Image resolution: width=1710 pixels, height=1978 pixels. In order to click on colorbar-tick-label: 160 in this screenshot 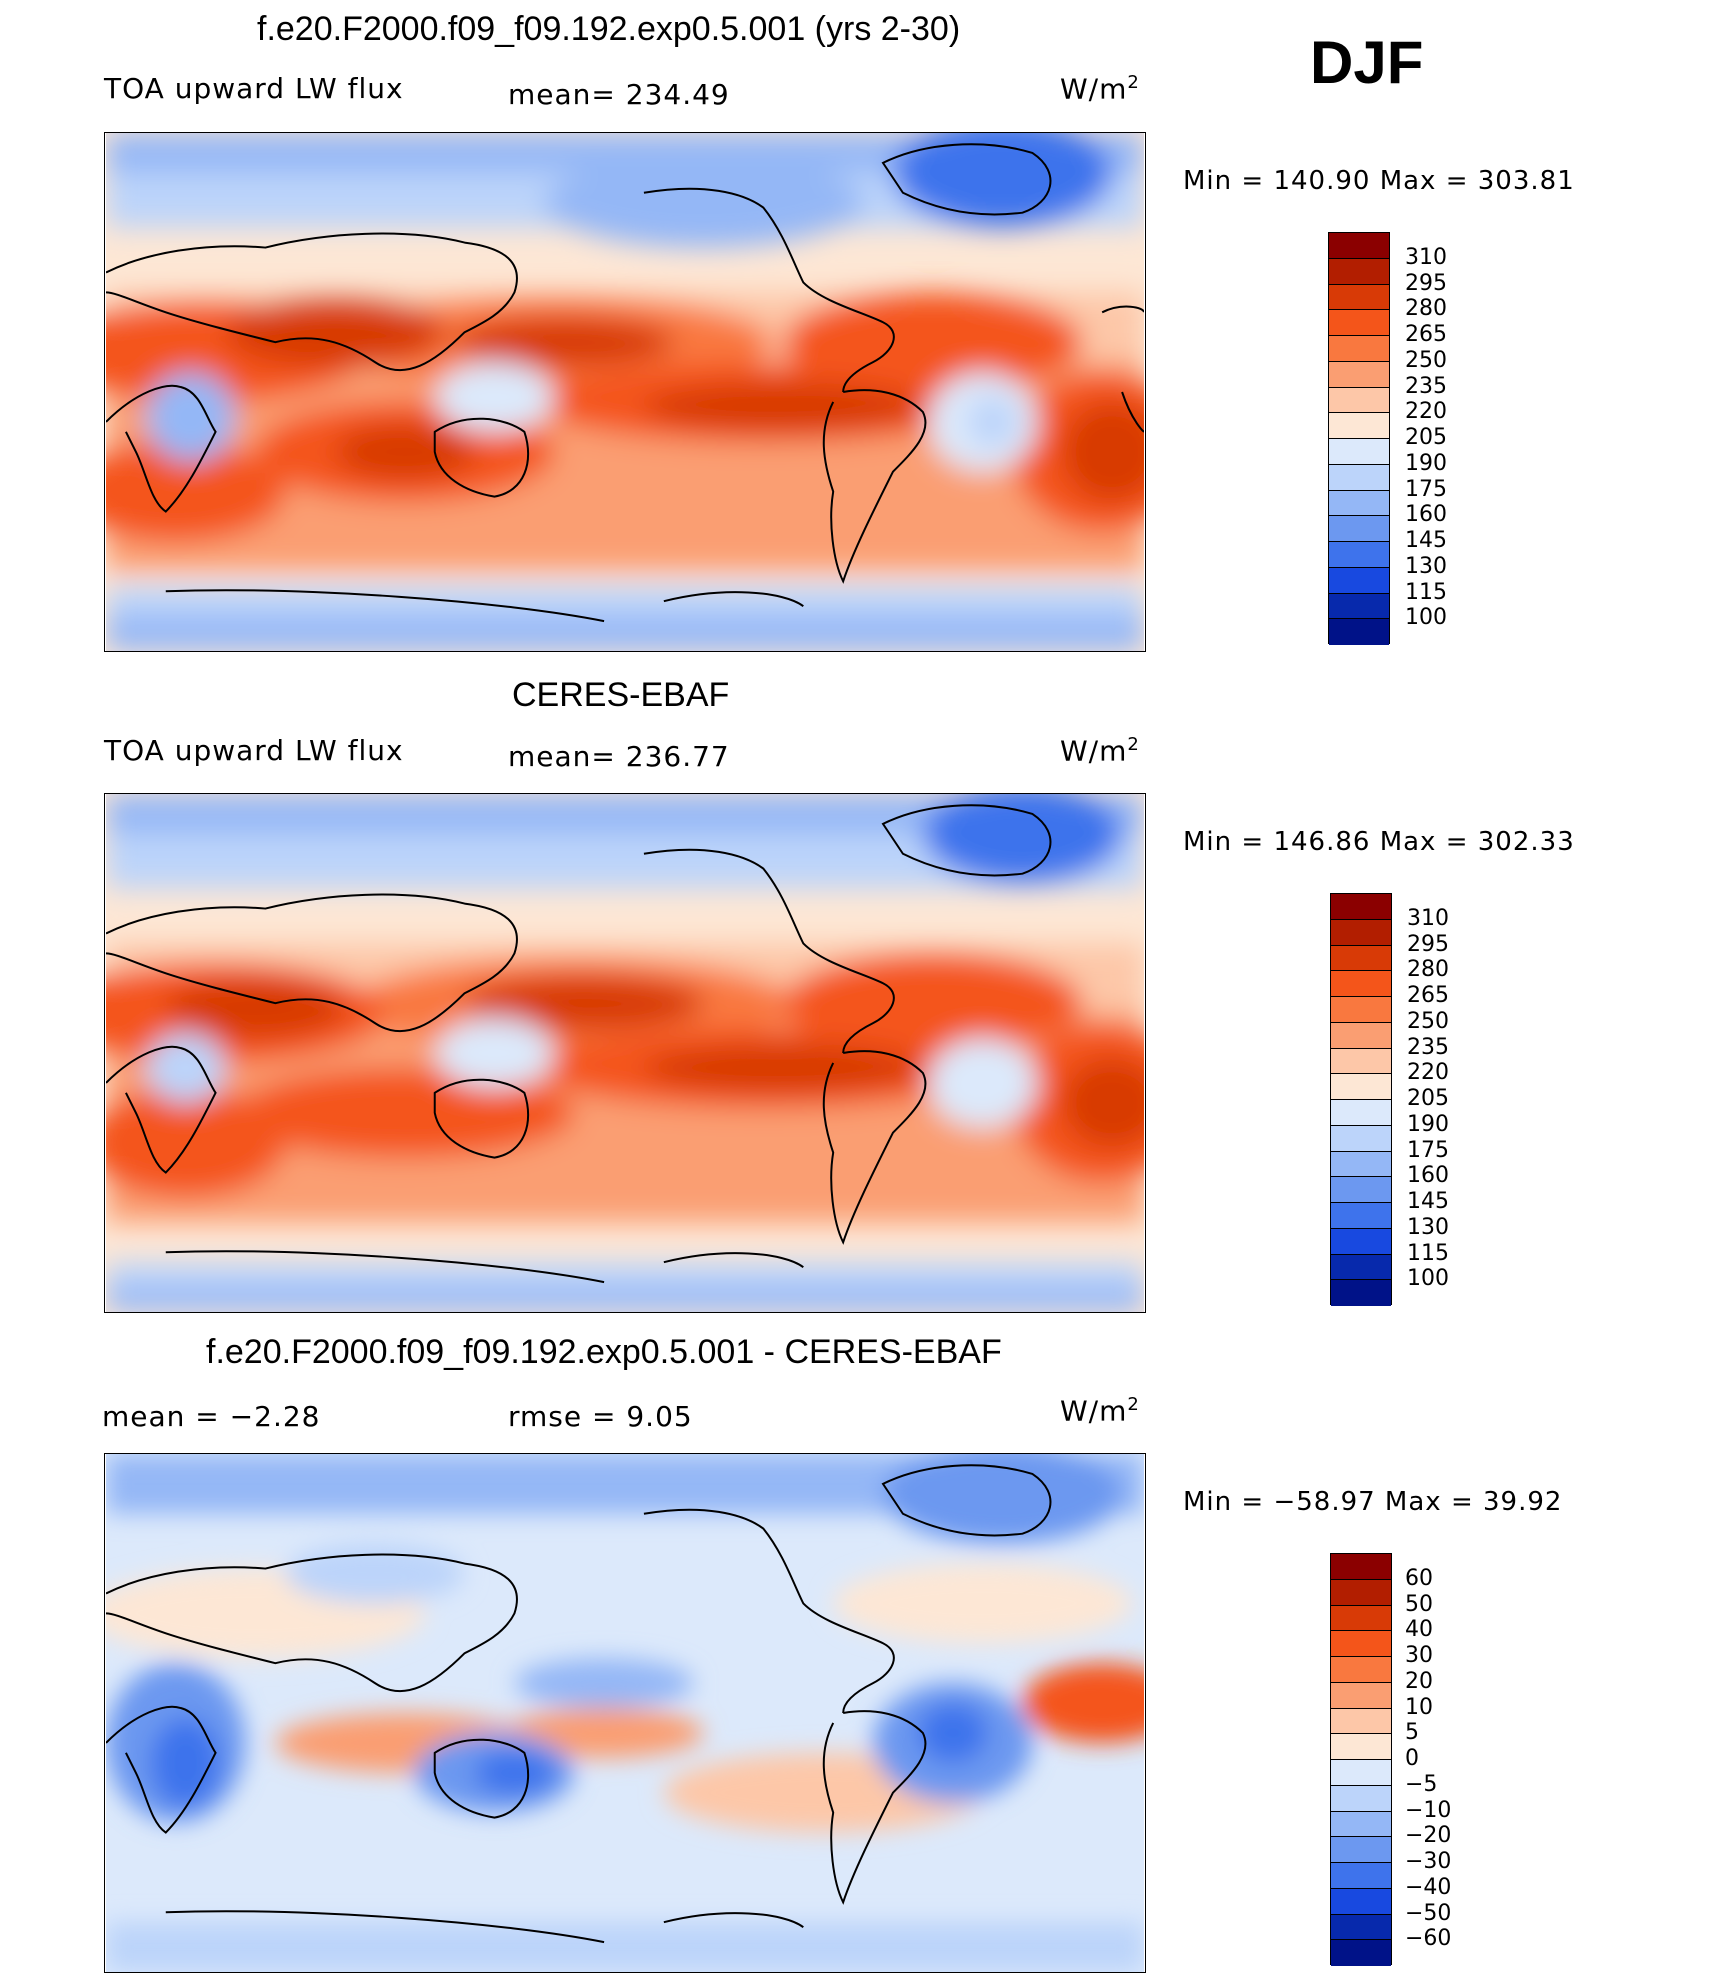, I will do `click(1426, 515)`.